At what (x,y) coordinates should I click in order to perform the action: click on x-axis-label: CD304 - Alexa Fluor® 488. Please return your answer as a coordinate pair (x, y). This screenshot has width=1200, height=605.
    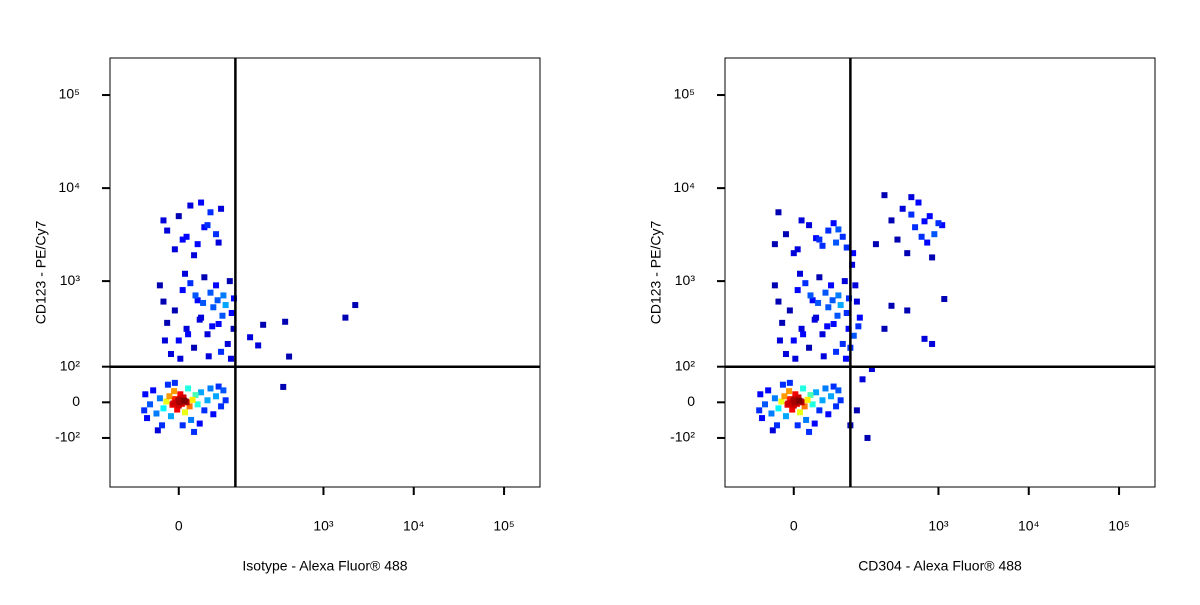
    Looking at the image, I should click on (940, 566).